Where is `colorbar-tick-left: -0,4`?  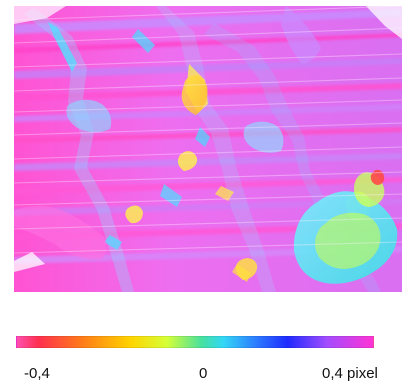
colorbar-tick-left: -0,4 is located at coordinates (37, 373).